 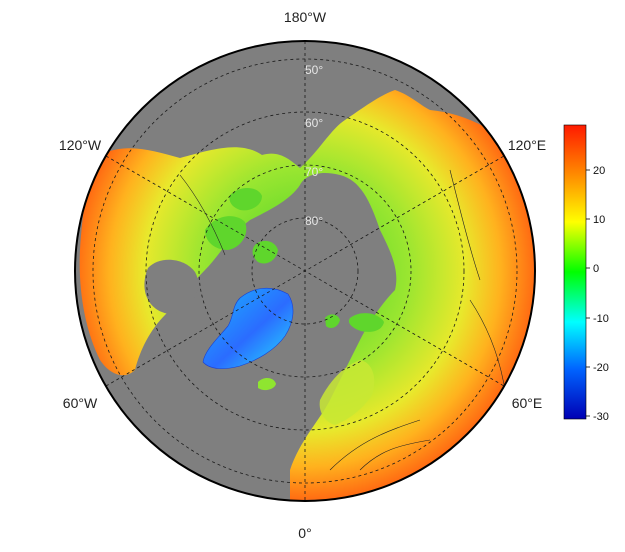 I want to click on scandinavia, so click(x=347, y=392).